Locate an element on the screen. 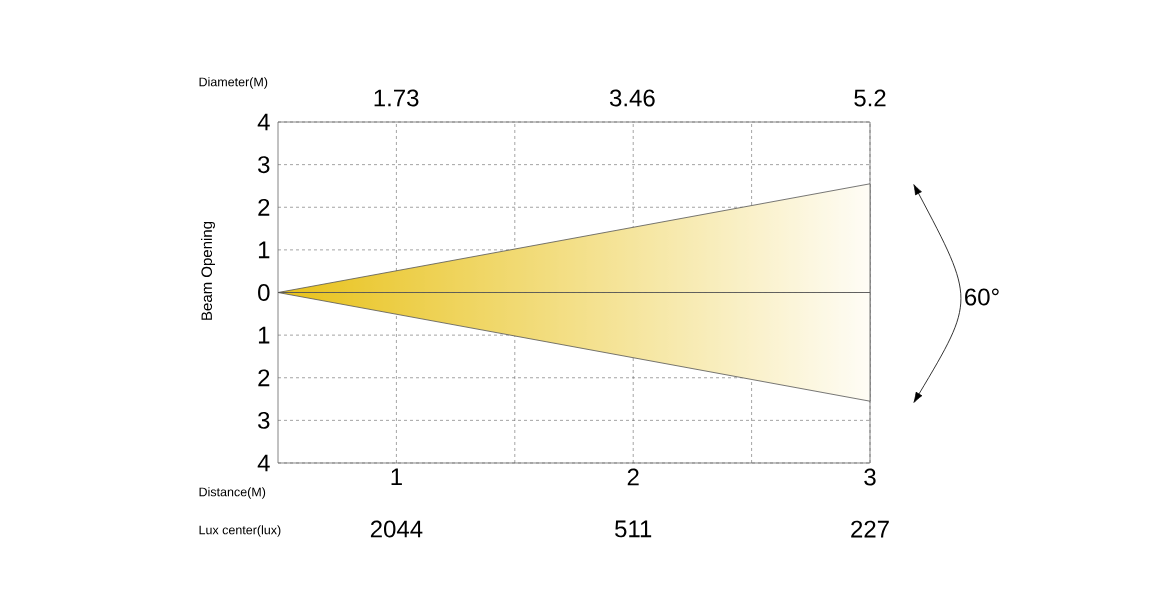  x-tick-label: 1 is located at coordinates (396, 477).